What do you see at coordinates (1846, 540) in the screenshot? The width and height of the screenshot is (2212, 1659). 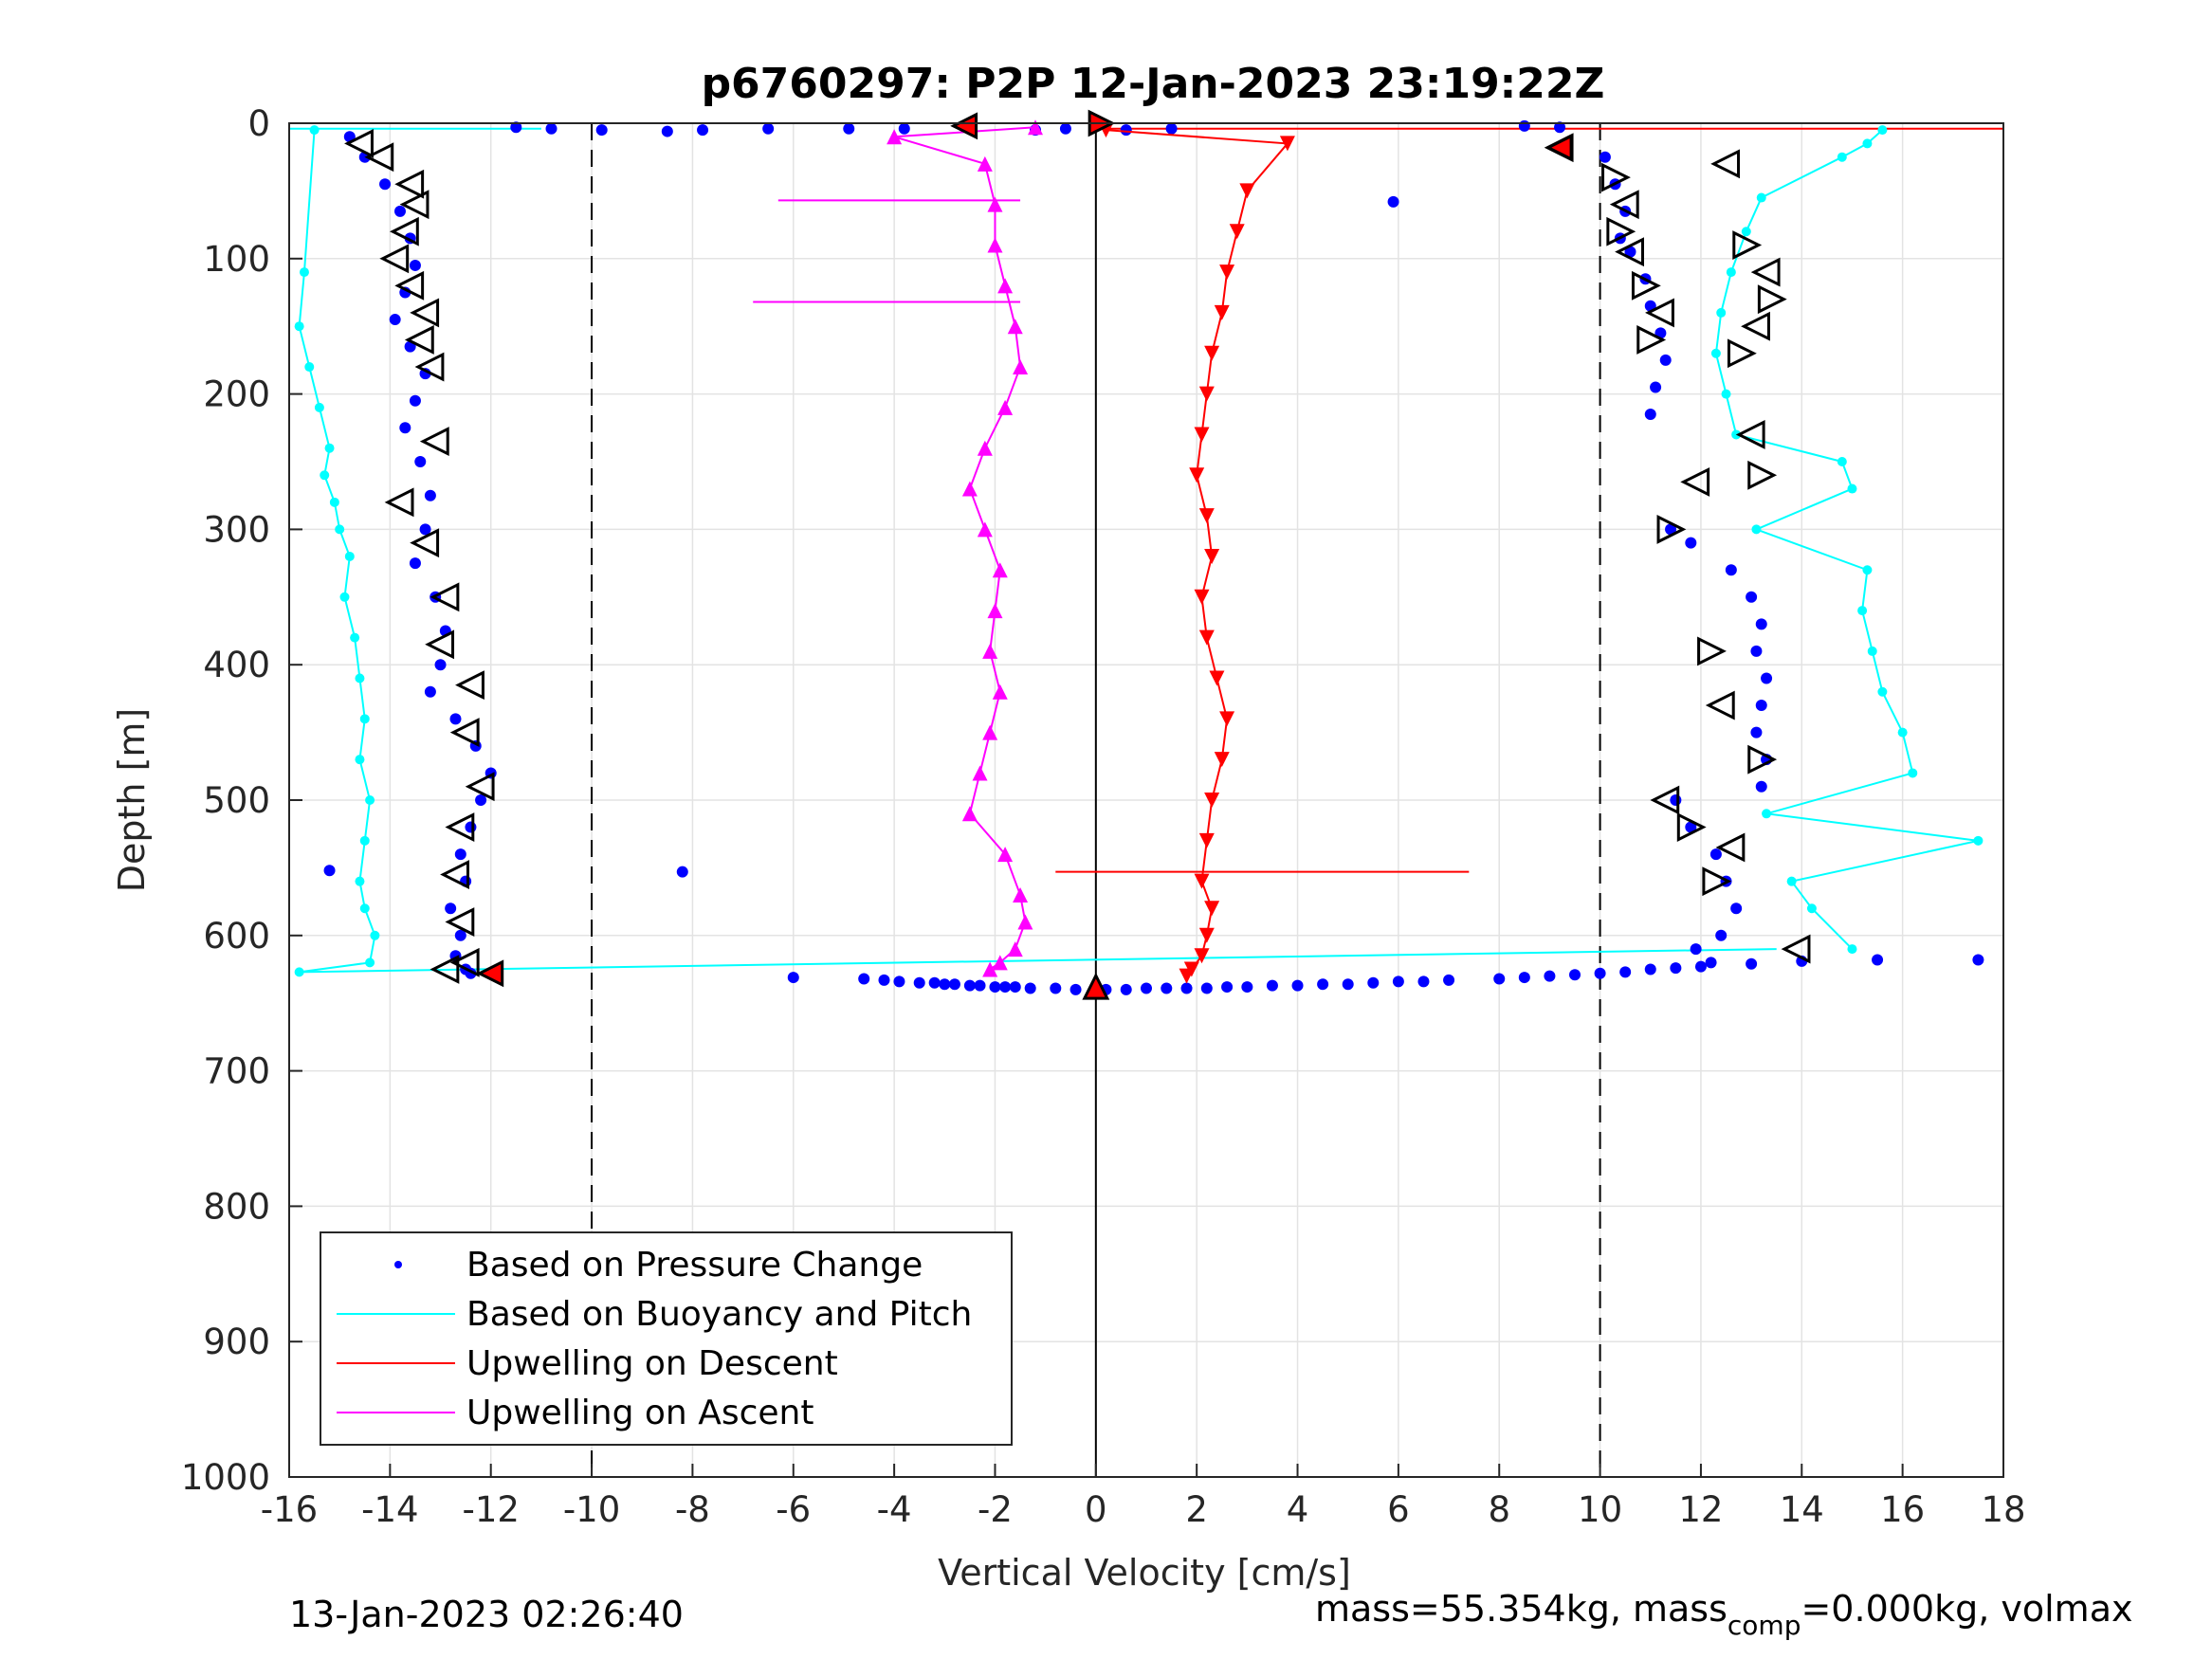 I see `series-buoyancy_ascent` at bounding box center [1846, 540].